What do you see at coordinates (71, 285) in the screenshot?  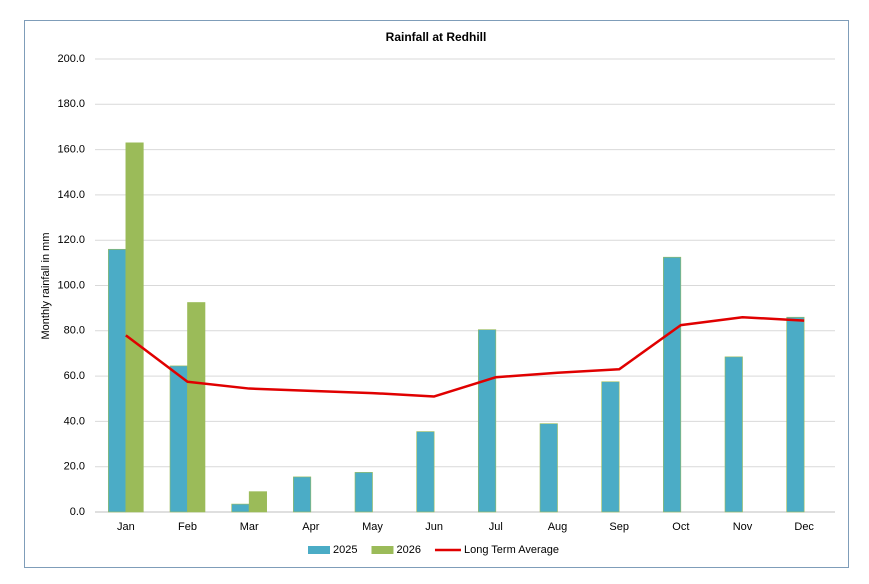 I see `y-tick-label: 100.0` at bounding box center [71, 285].